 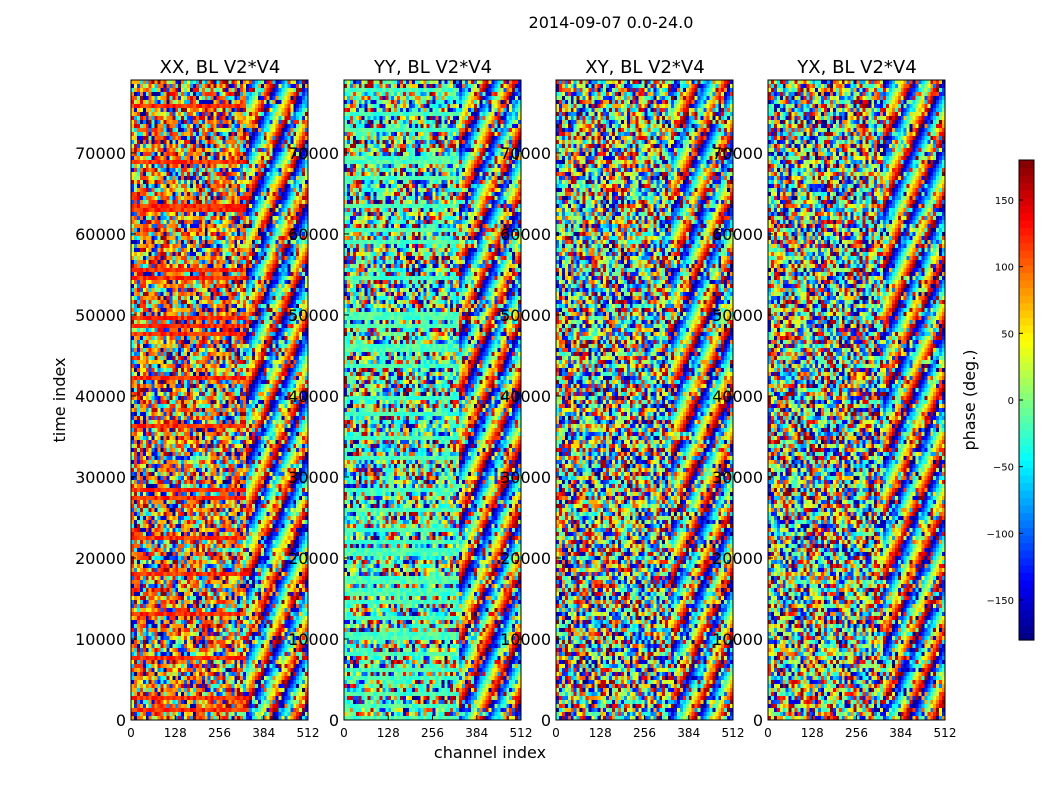 I want to click on panel-title: XX, BL V2*V4, so click(x=220, y=67).